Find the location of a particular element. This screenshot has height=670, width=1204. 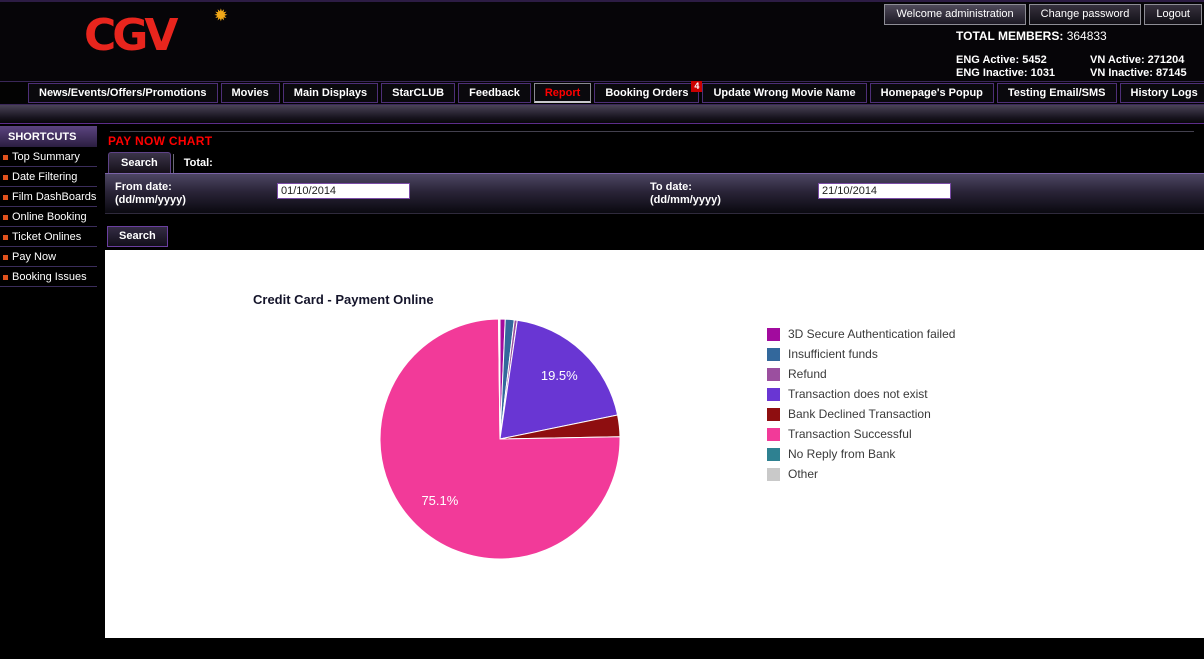

nav-item-label: Update Wrong Movie Name is located at coordinates (784, 93).